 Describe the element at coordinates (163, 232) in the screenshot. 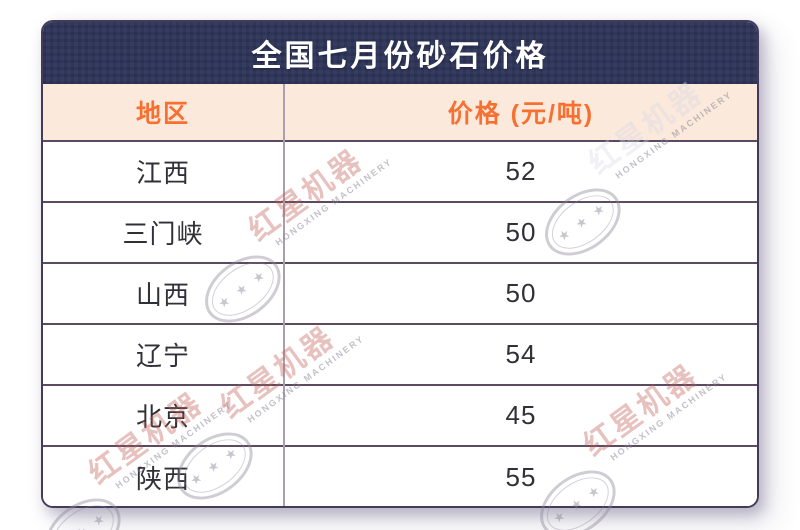

I see `region-cell: 三门峡` at that location.